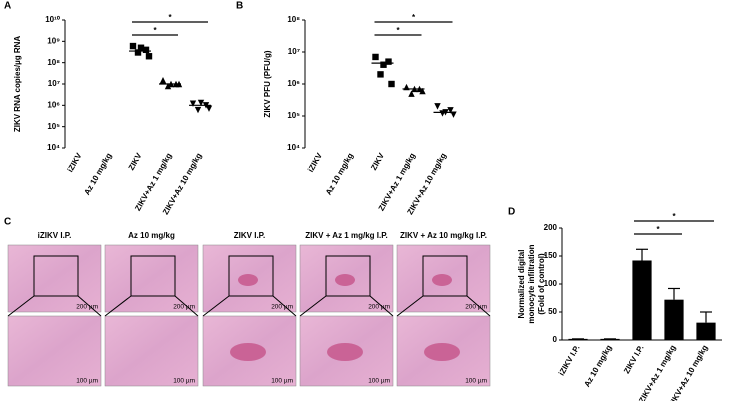  What do you see at coordinates (531, 283) in the screenshot?
I see `y-axis-label: monocyte infiltration` at bounding box center [531, 283].